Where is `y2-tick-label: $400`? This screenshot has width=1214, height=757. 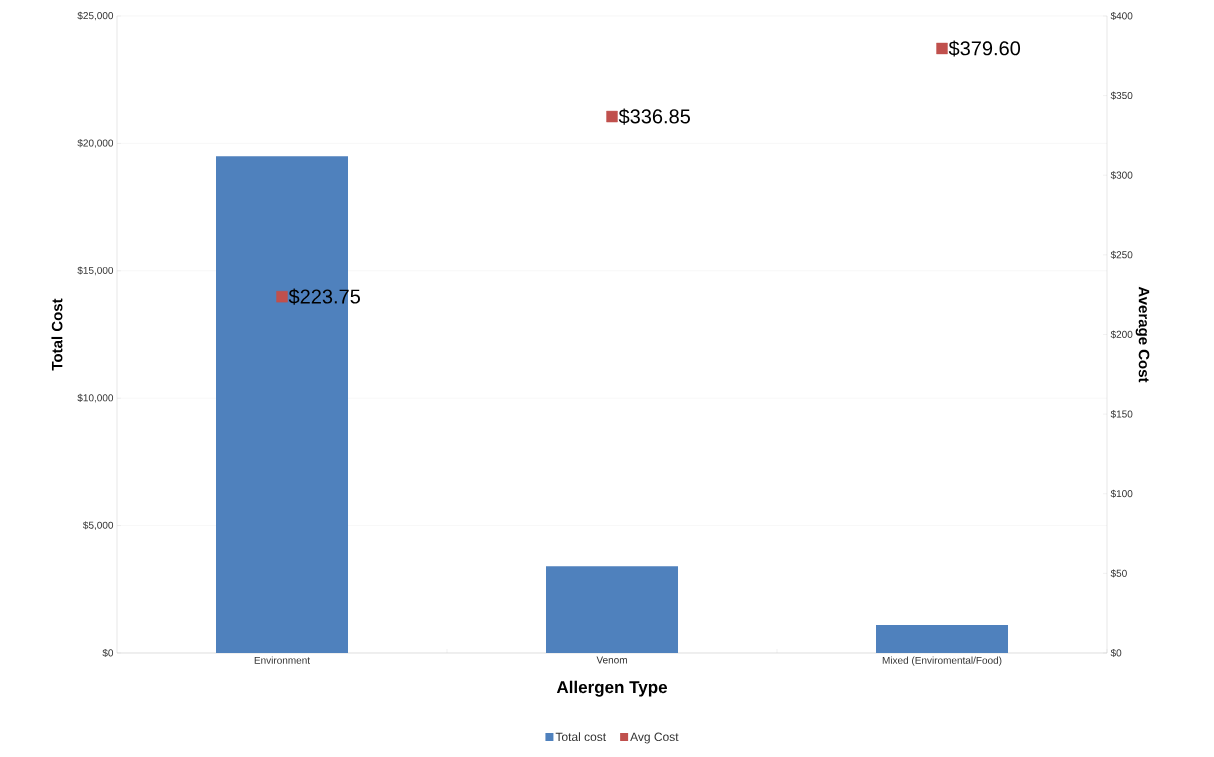 y2-tick-label: $400 is located at coordinates (1121, 16).